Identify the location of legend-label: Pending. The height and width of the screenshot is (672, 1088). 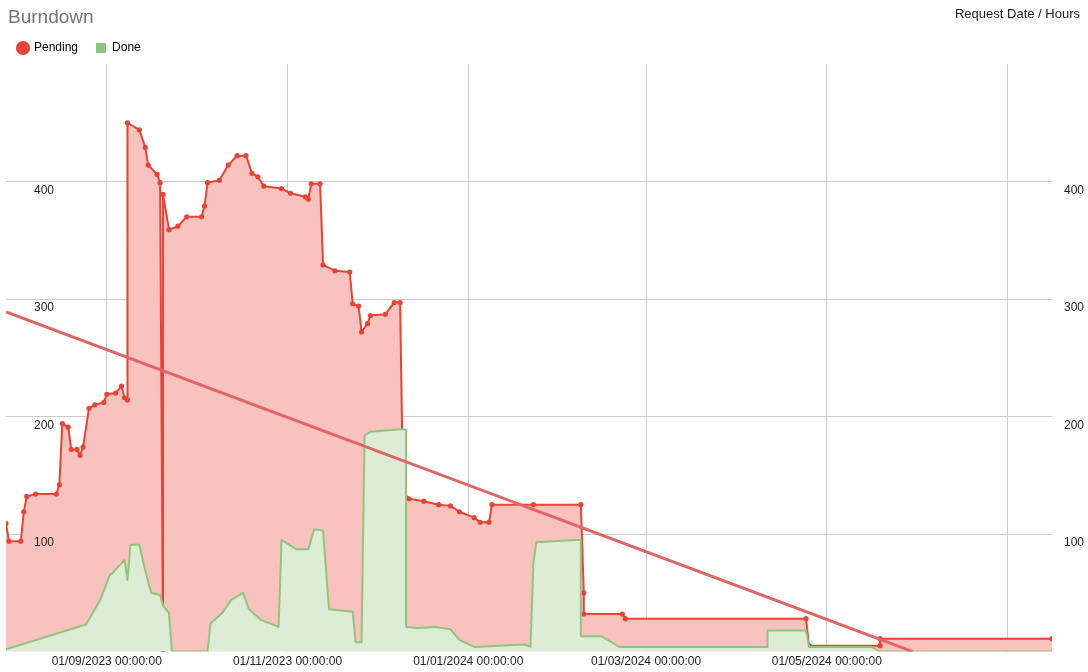
(56, 47).